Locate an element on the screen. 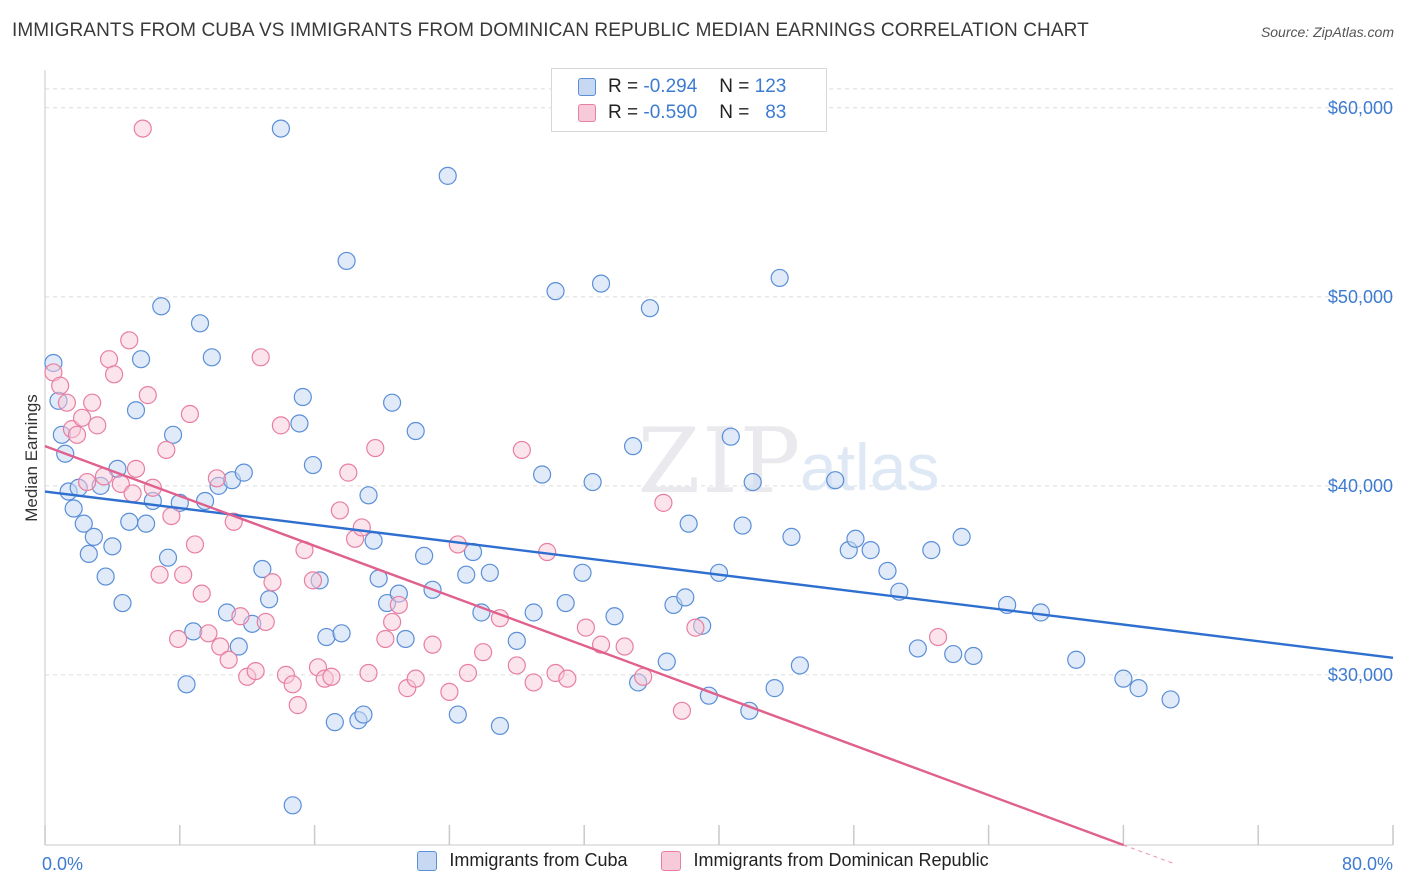  correlation-legend: R = -0.294 N = 123 R = -0.590 N = 83 is located at coordinates (689, 100).